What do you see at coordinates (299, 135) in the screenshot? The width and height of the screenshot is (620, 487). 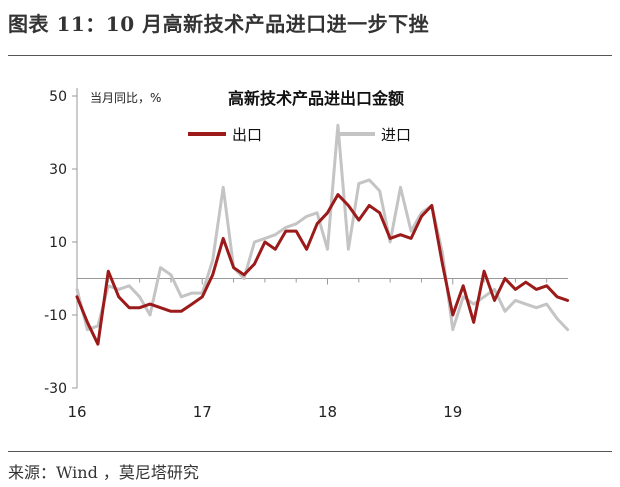 I see `legend: 出口 进口` at bounding box center [299, 135].